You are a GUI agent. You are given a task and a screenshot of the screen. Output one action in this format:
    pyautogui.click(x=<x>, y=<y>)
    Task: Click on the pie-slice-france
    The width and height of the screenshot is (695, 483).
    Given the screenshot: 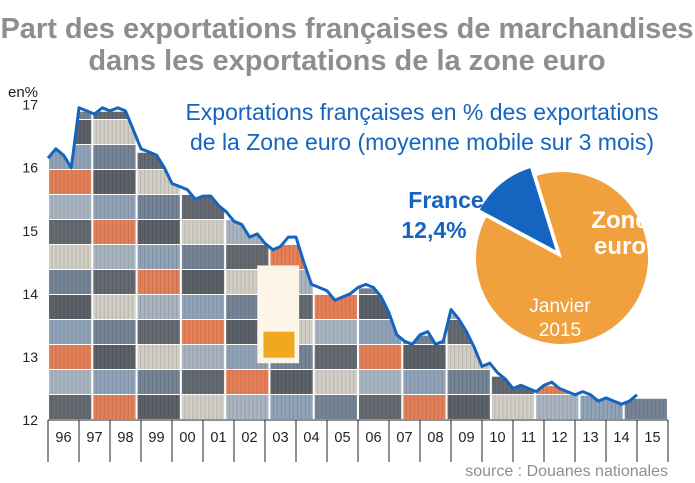 What is the action you would take?
    pyautogui.click(x=517, y=209)
    